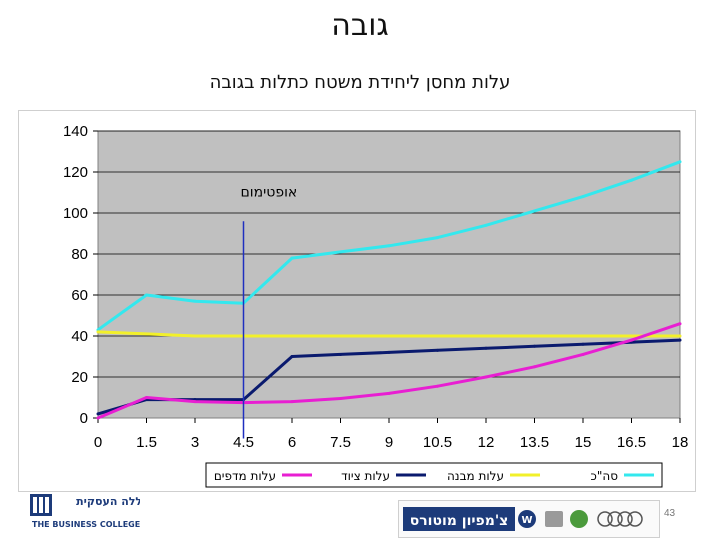 This screenshot has height=541, width=720. I want to click on slide-number: 43, so click(670, 513).